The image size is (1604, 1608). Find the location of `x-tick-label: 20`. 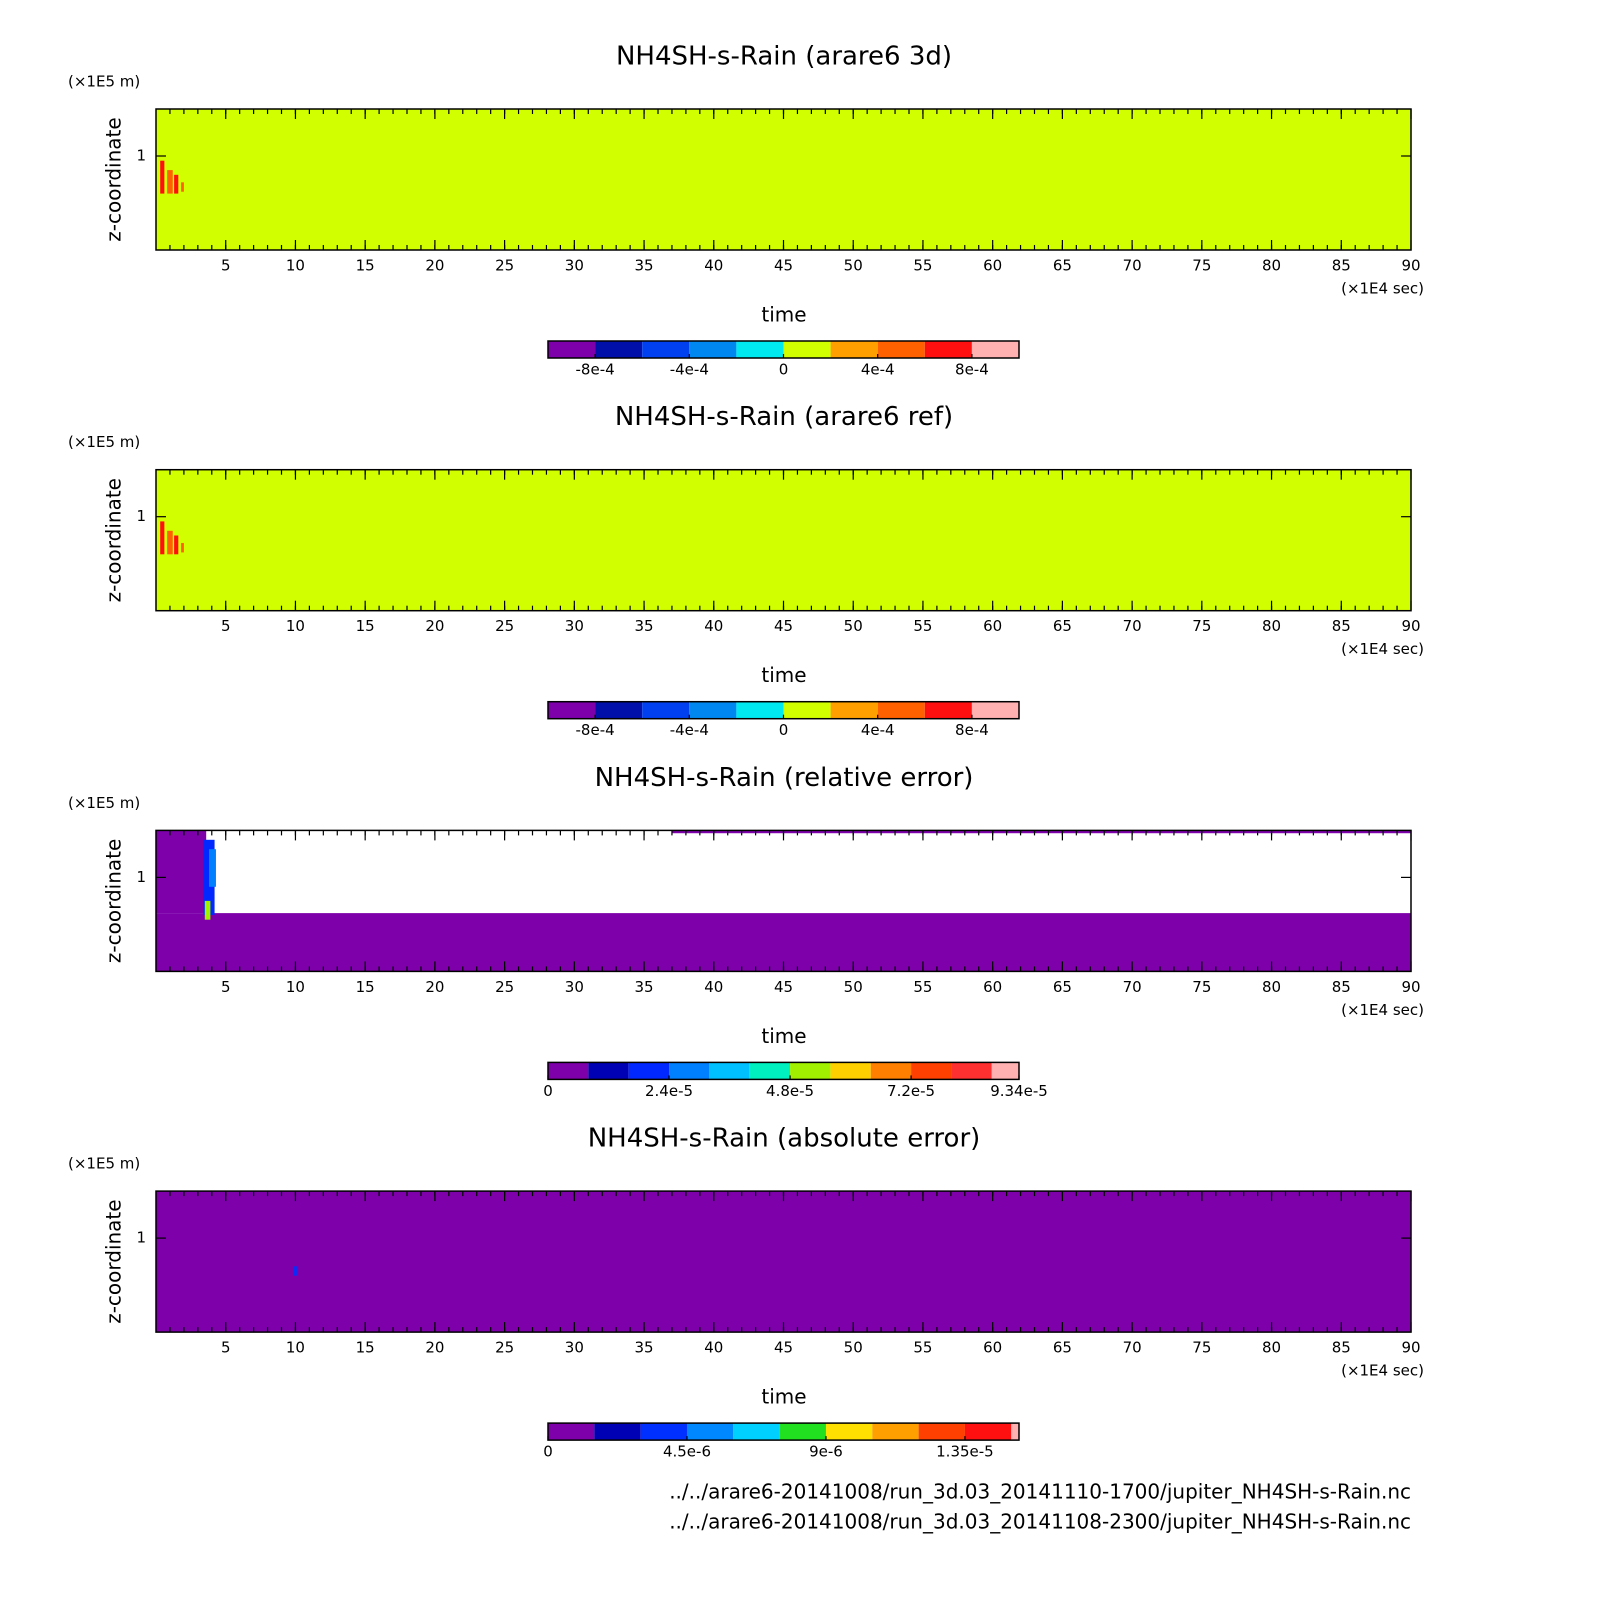

x-tick-label: 20 is located at coordinates (434, 266).